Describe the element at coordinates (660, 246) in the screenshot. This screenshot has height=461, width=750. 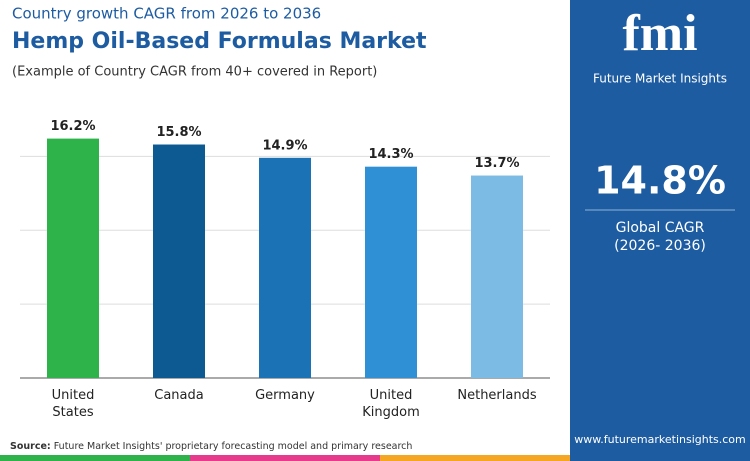
I see `headline-period: (2026- 2036)` at that location.